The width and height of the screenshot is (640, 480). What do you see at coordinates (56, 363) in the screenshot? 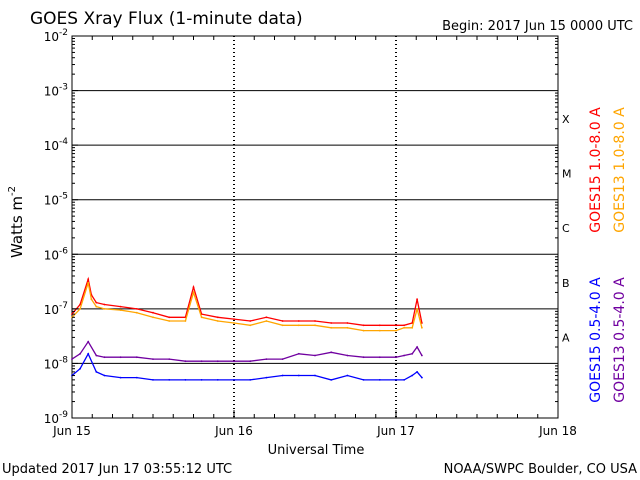
I see `y-tick-label: 10⁻⁸` at bounding box center [56, 363].